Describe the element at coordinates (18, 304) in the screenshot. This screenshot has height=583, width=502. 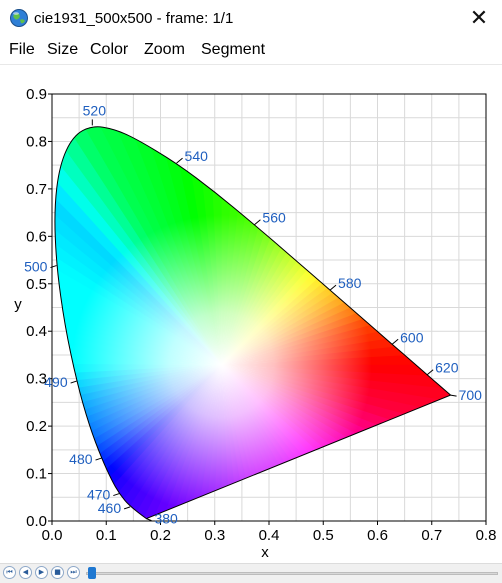
I see `y-axis-label: y` at that location.